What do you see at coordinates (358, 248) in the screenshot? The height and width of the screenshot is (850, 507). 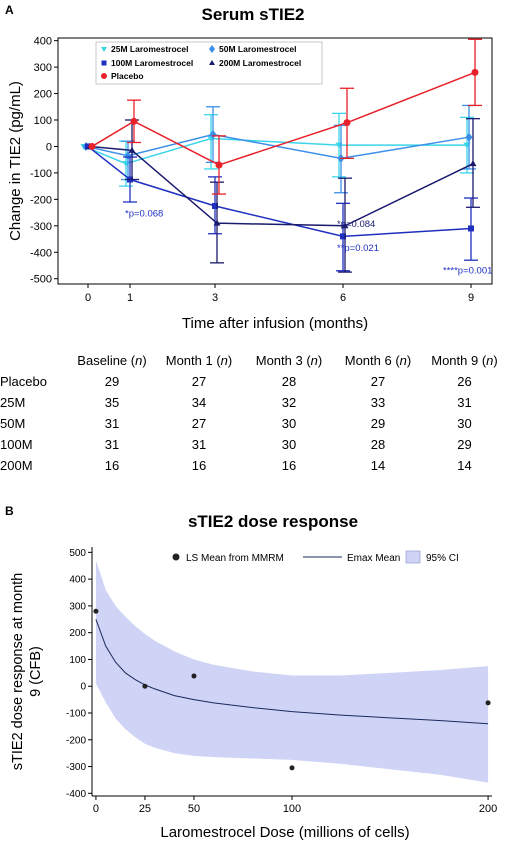 I see `annotation: **p=0.021` at bounding box center [358, 248].